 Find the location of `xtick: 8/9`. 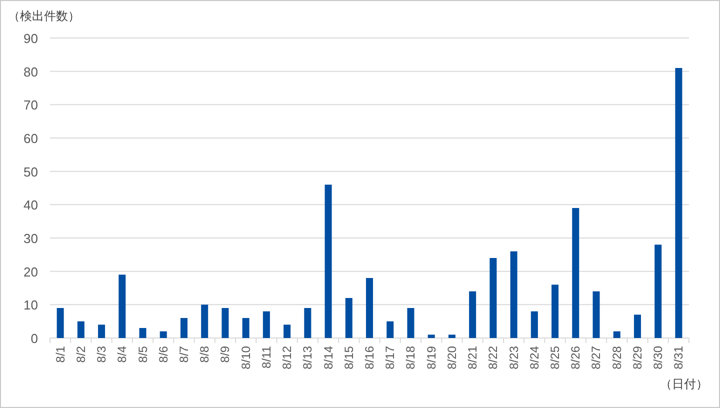

xtick: 8/9 is located at coordinates (225, 354).